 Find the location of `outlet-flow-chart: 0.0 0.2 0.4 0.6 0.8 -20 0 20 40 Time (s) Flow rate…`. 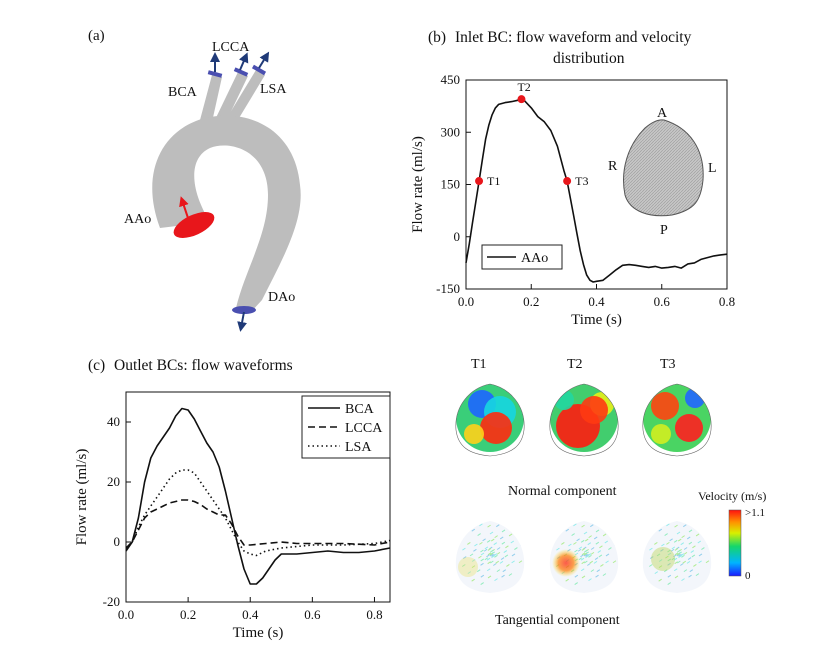

outlet-flow-chart: 0.0 0.2 0.4 0.6 0.8 -20 0 20 40 Time (s) Flow rate… is located at coordinates (232, 516).